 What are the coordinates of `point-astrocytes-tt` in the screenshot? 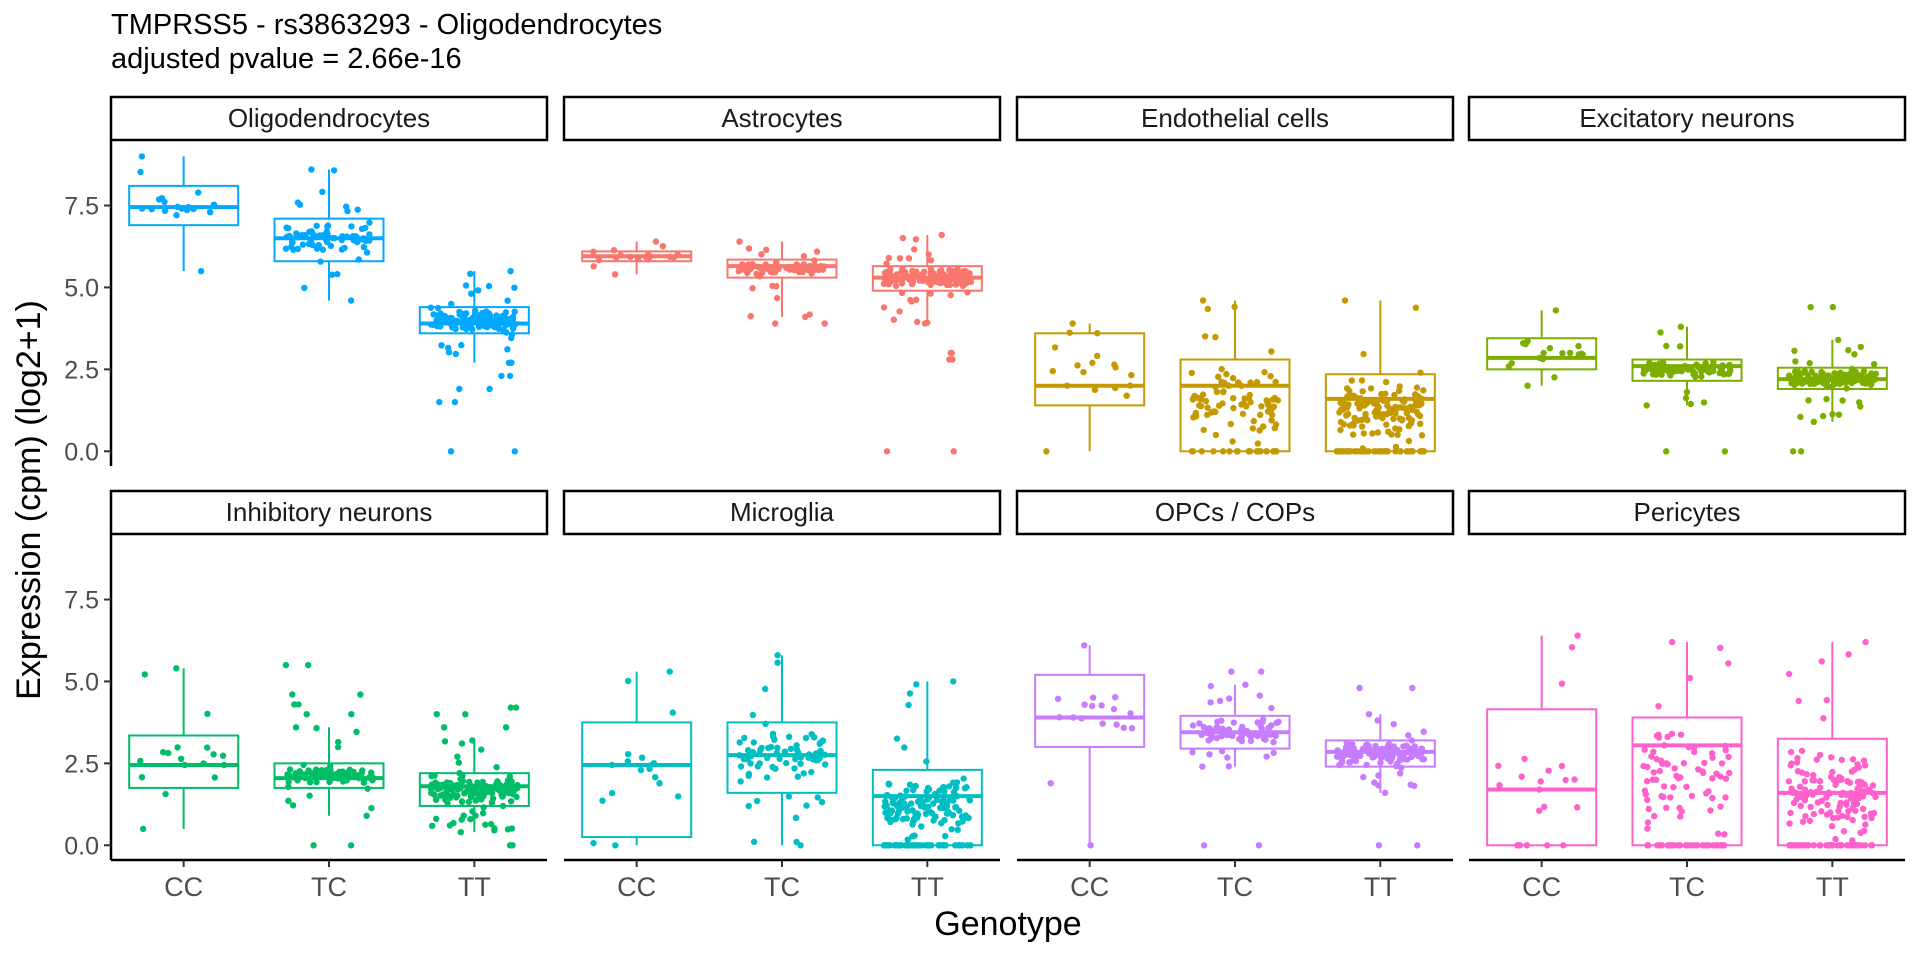 It's located at (888, 258).